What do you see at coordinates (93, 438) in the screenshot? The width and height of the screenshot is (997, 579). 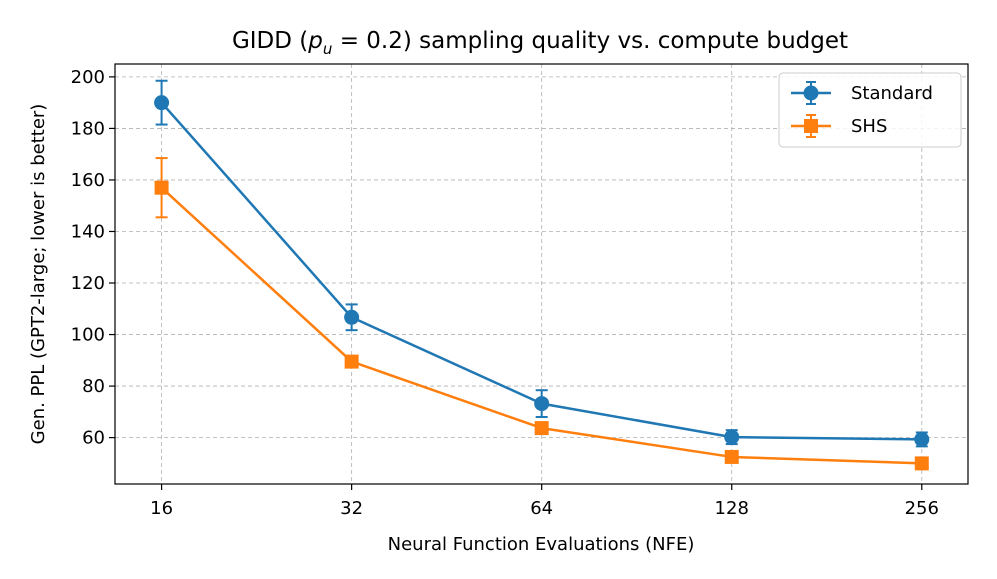 I see `y-tick-label: 60` at bounding box center [93, 438].